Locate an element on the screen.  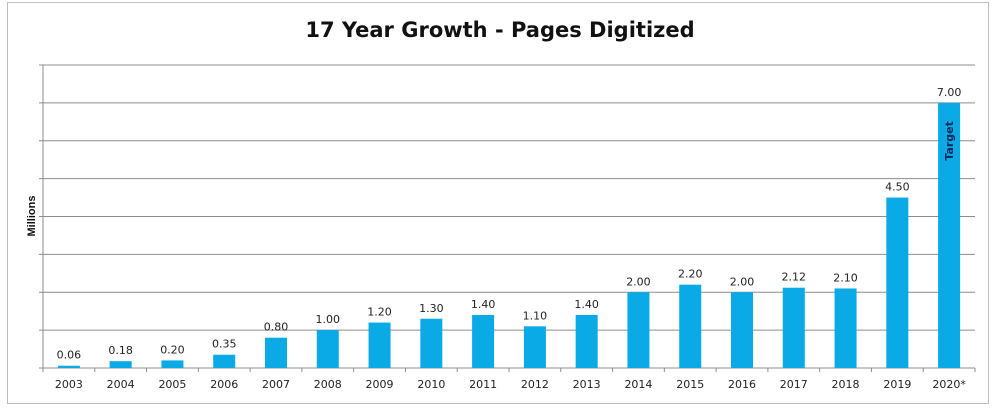
x-tick-label: 2010 is located at coordinates (431, 384).